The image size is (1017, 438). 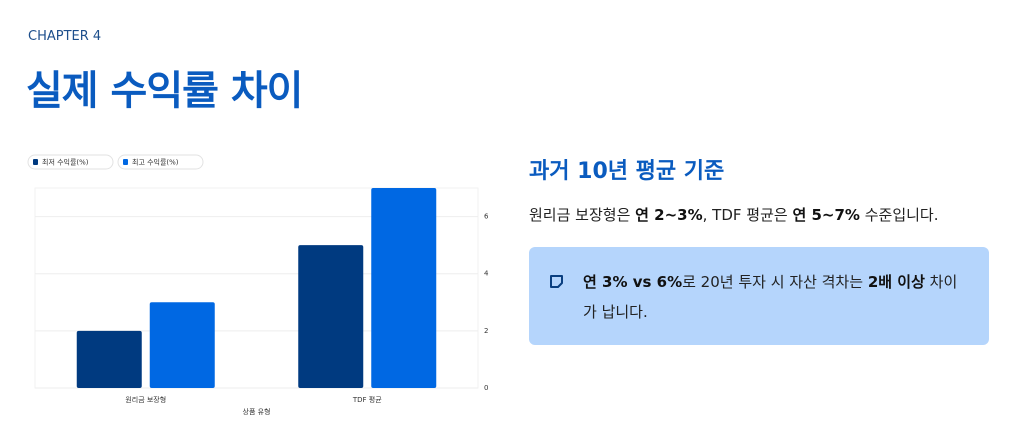 What do you see at coordinates (669, 215) in the screenshot?
I see `bold-text: 연 2~3%` at bounding box center [669, 215].